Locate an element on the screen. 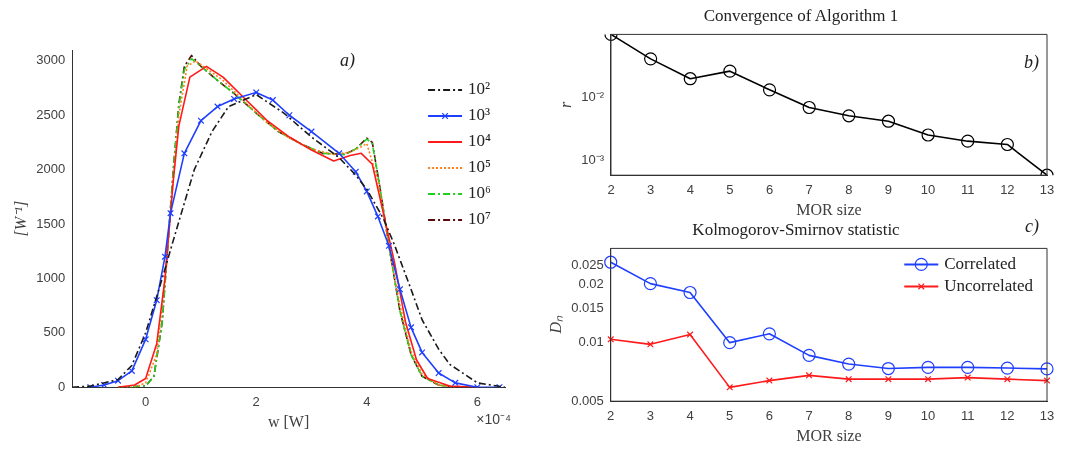 This screenshot has height=452, width=1069. x-axis-title: w [W] is located at coordinates (288, 421).